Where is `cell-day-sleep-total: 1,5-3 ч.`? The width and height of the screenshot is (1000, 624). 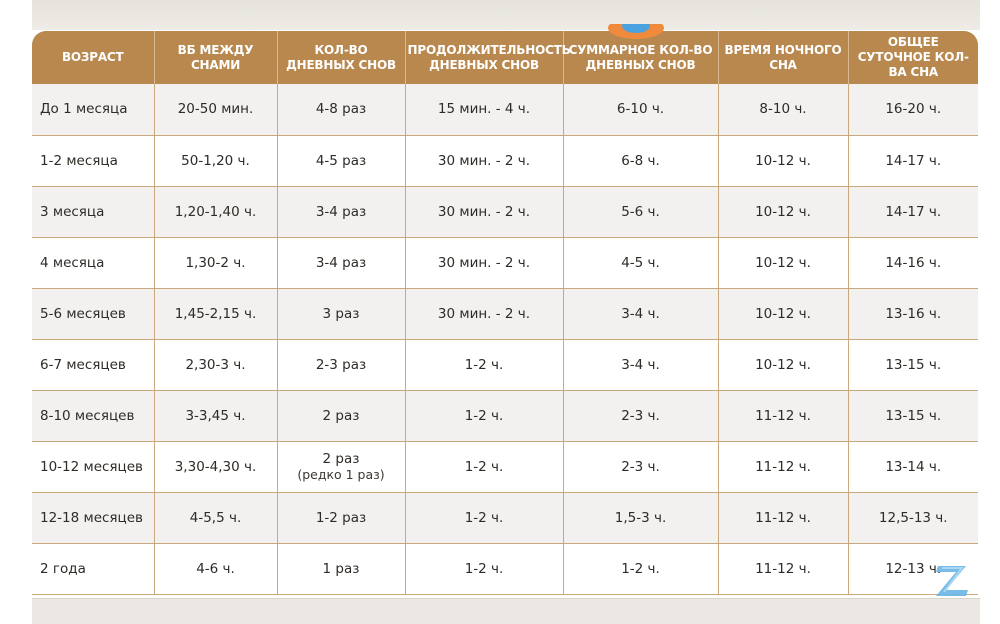 cell-day-sleep-total: 1,5-3 ч. is located at coordinates (641, 518).